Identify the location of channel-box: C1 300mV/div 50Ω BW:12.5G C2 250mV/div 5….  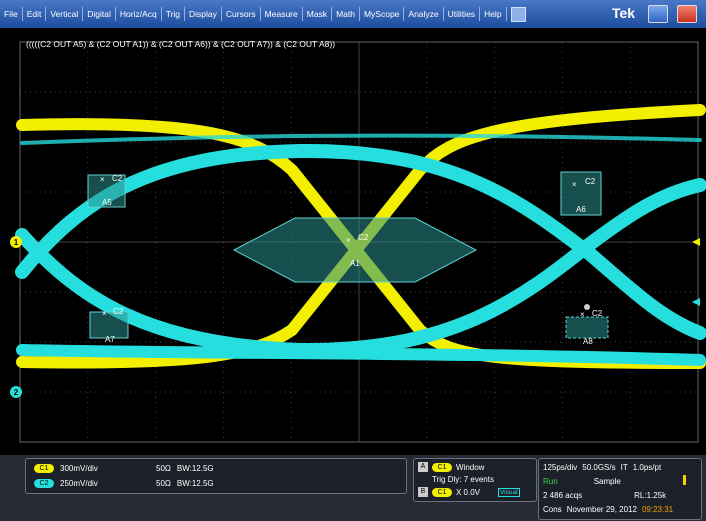
(216, 476).